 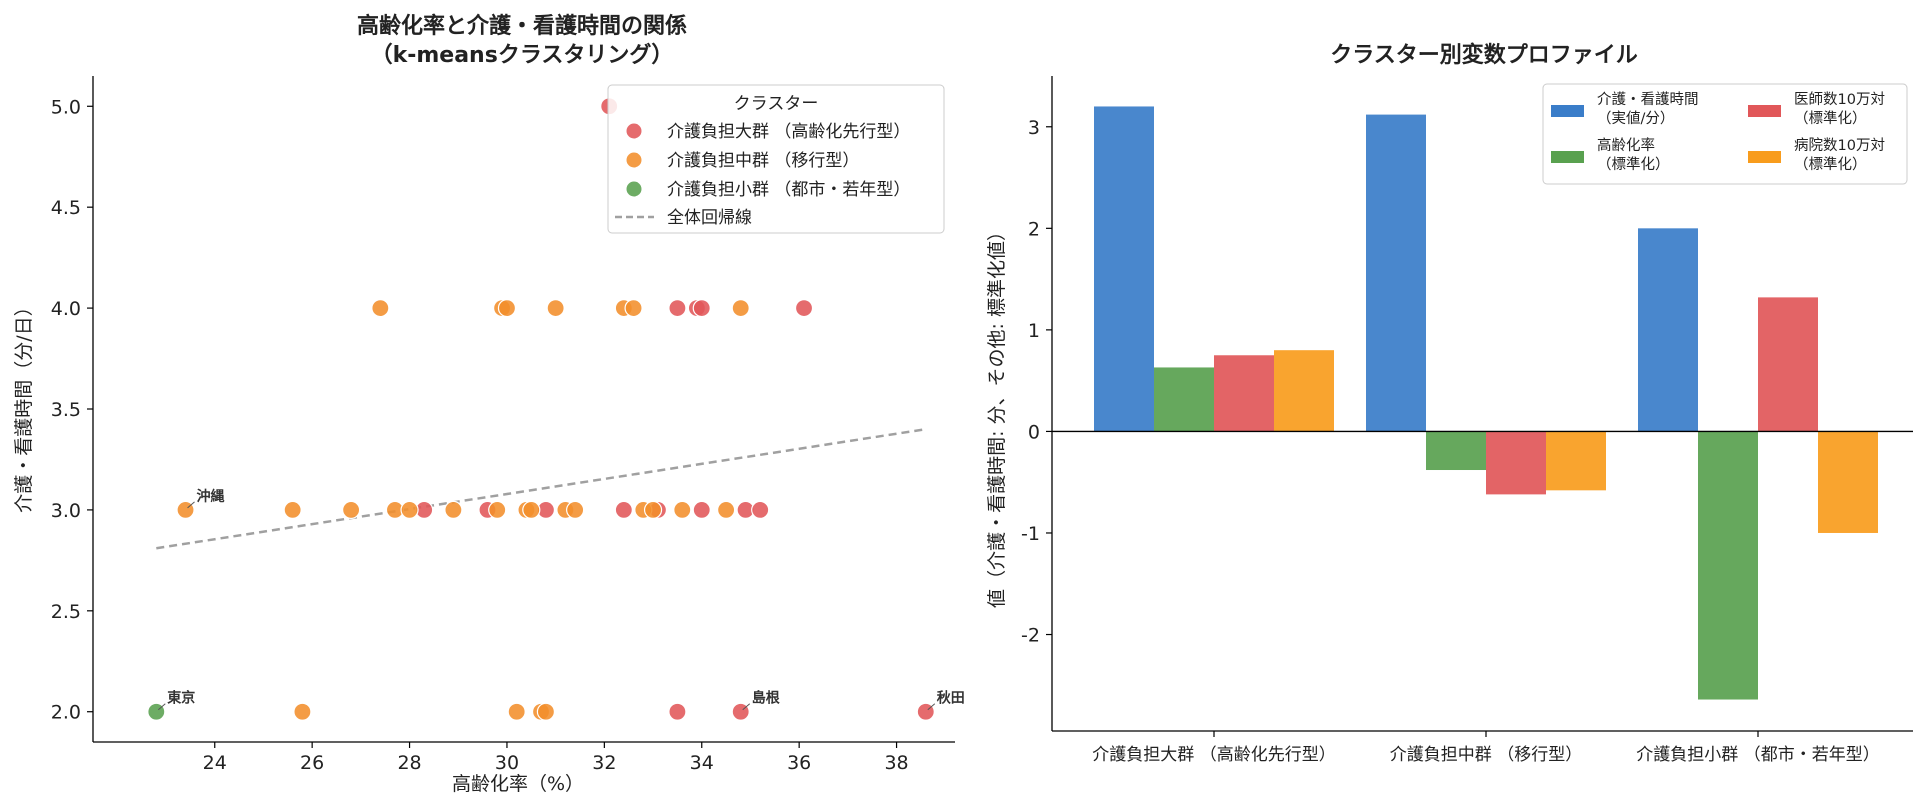 What do you see at coordinates (709, 218) in the screenshot?
I see `legend-label-regression: 全体回帰線` at bounding box center [709, 218].